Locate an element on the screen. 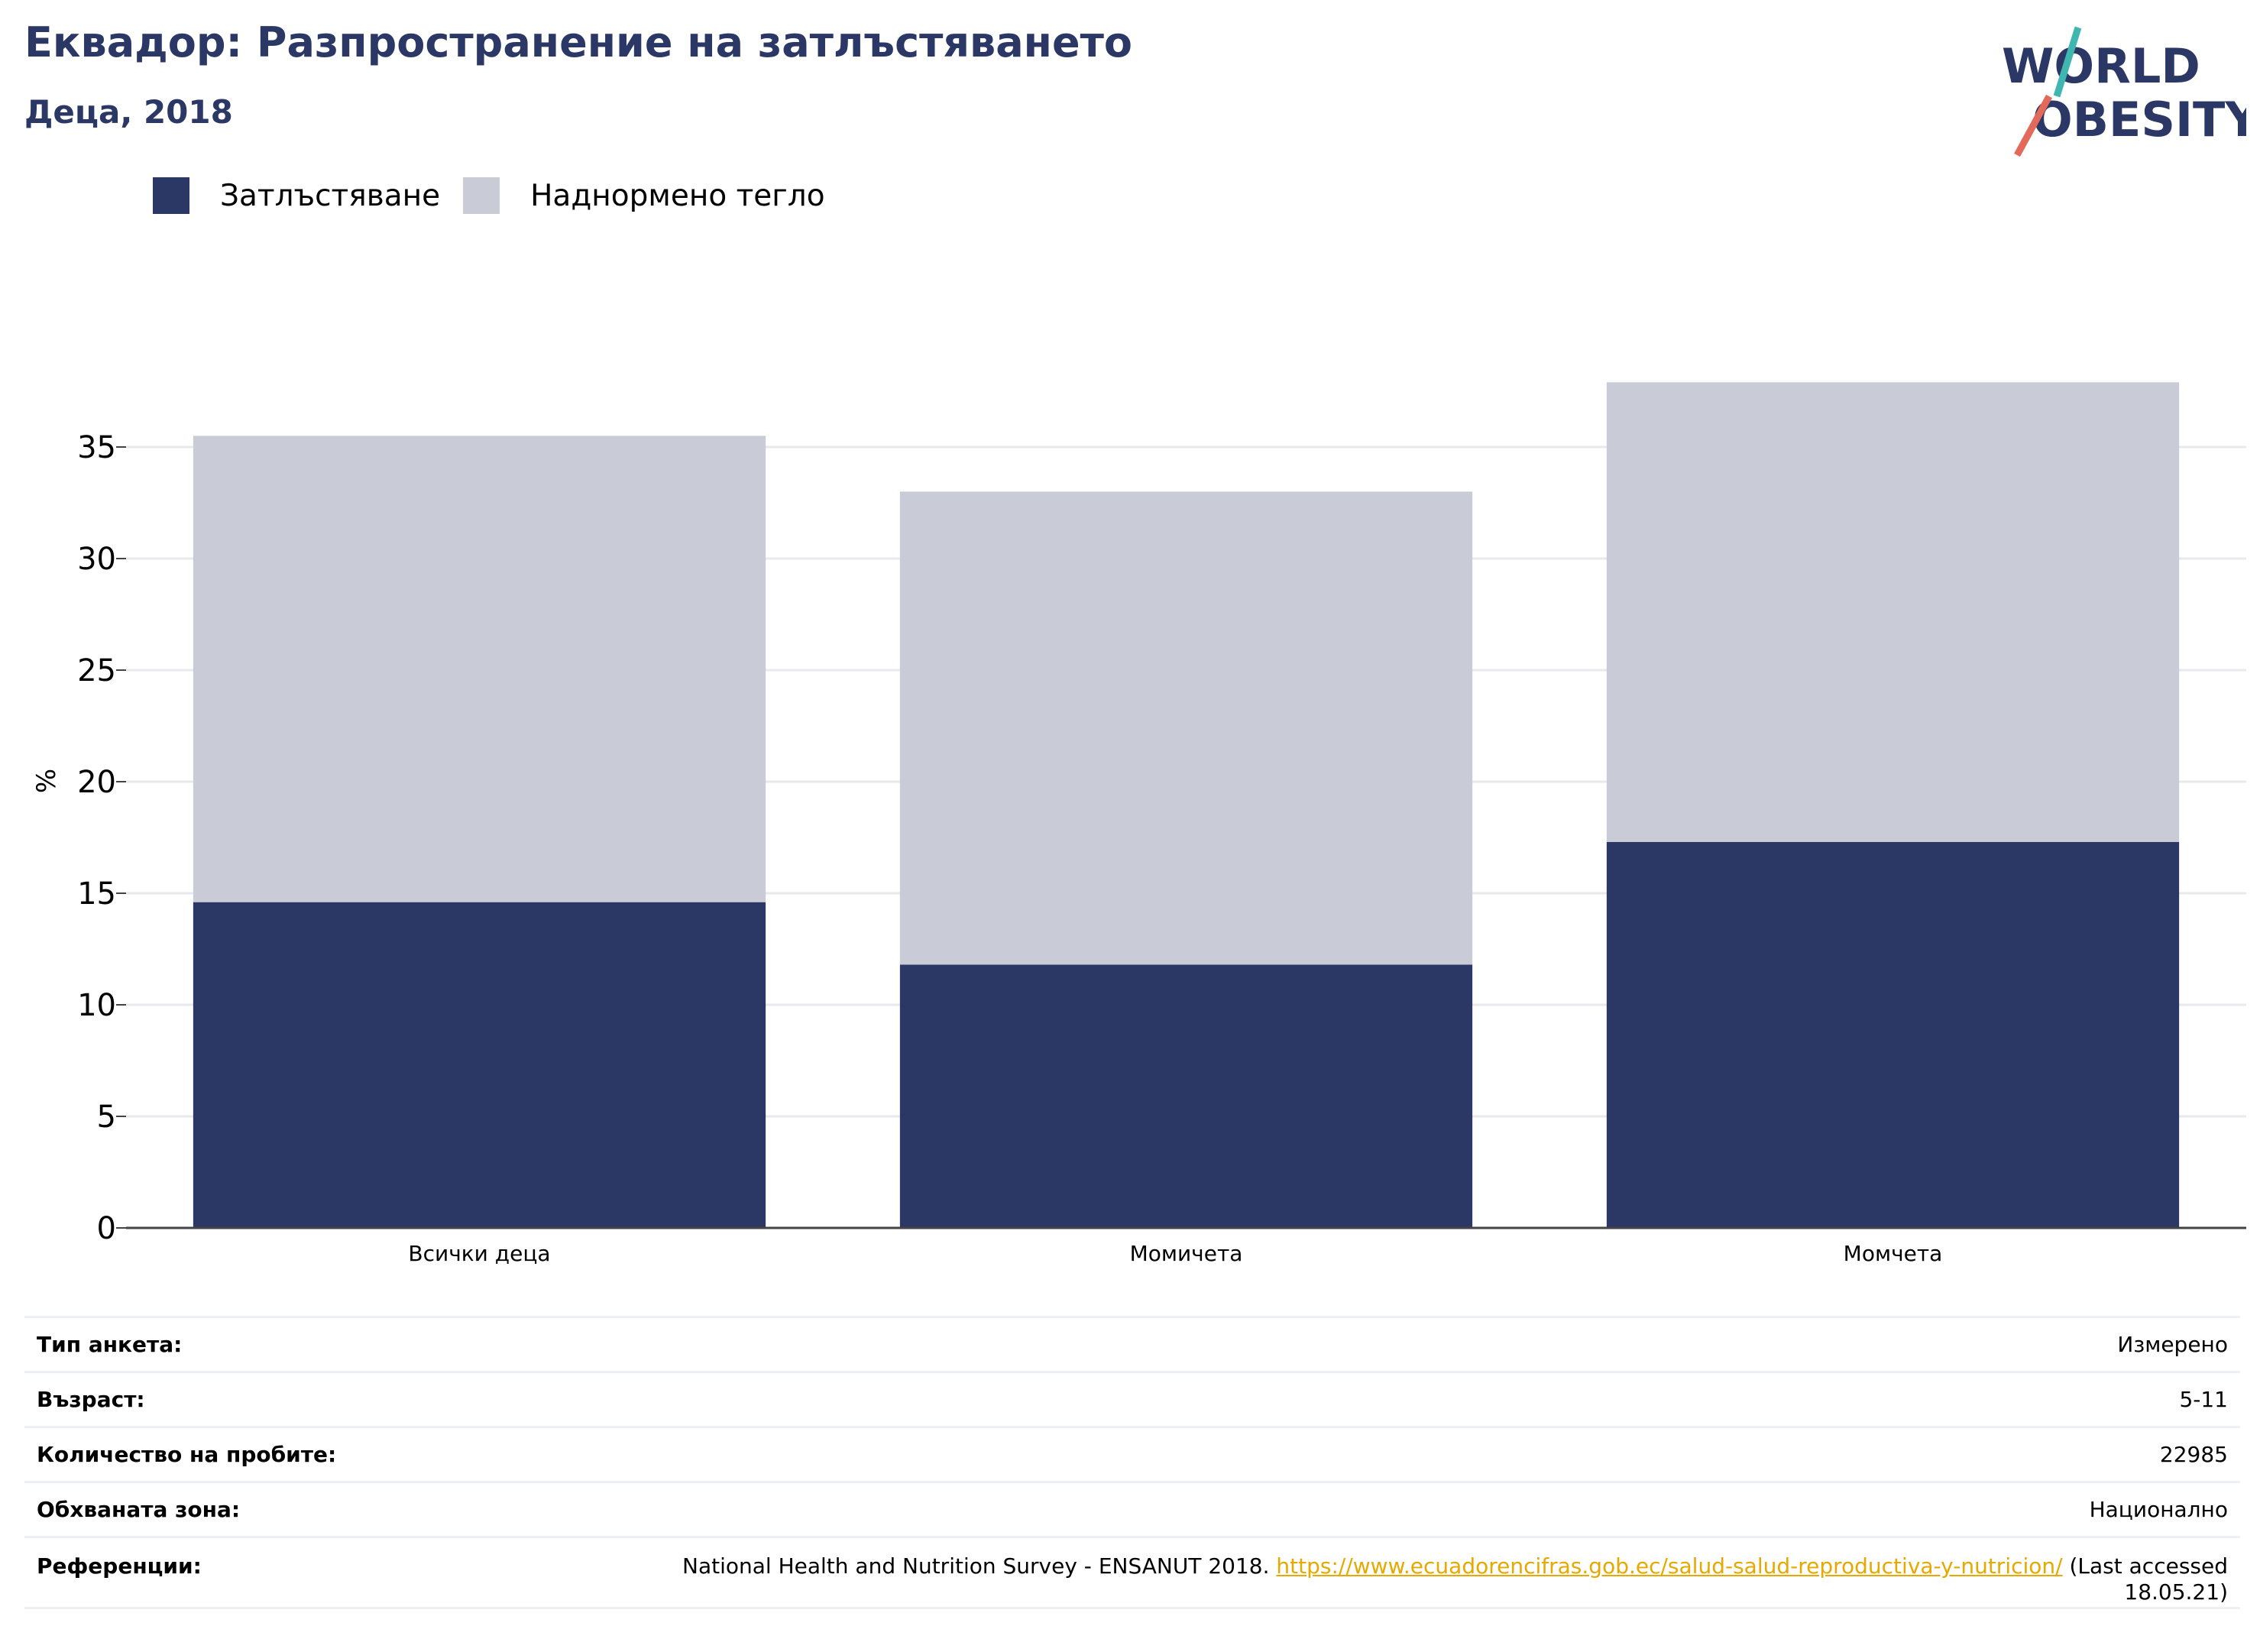 The width and height of the screenshot is (2260, 1652). sample-size-label: Количество на пробите: is located at coordinates (187, 1454).